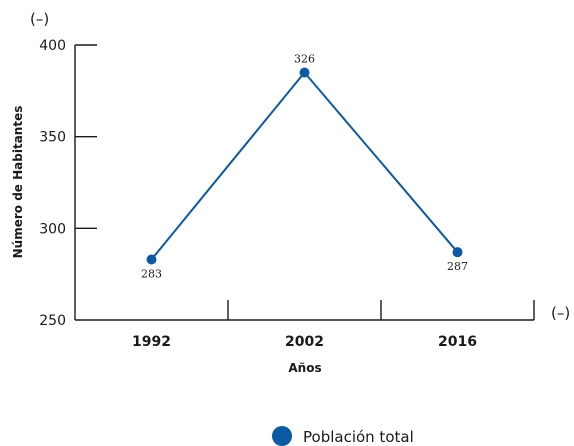  I want to click on data-label: 287, so click(457, 266).